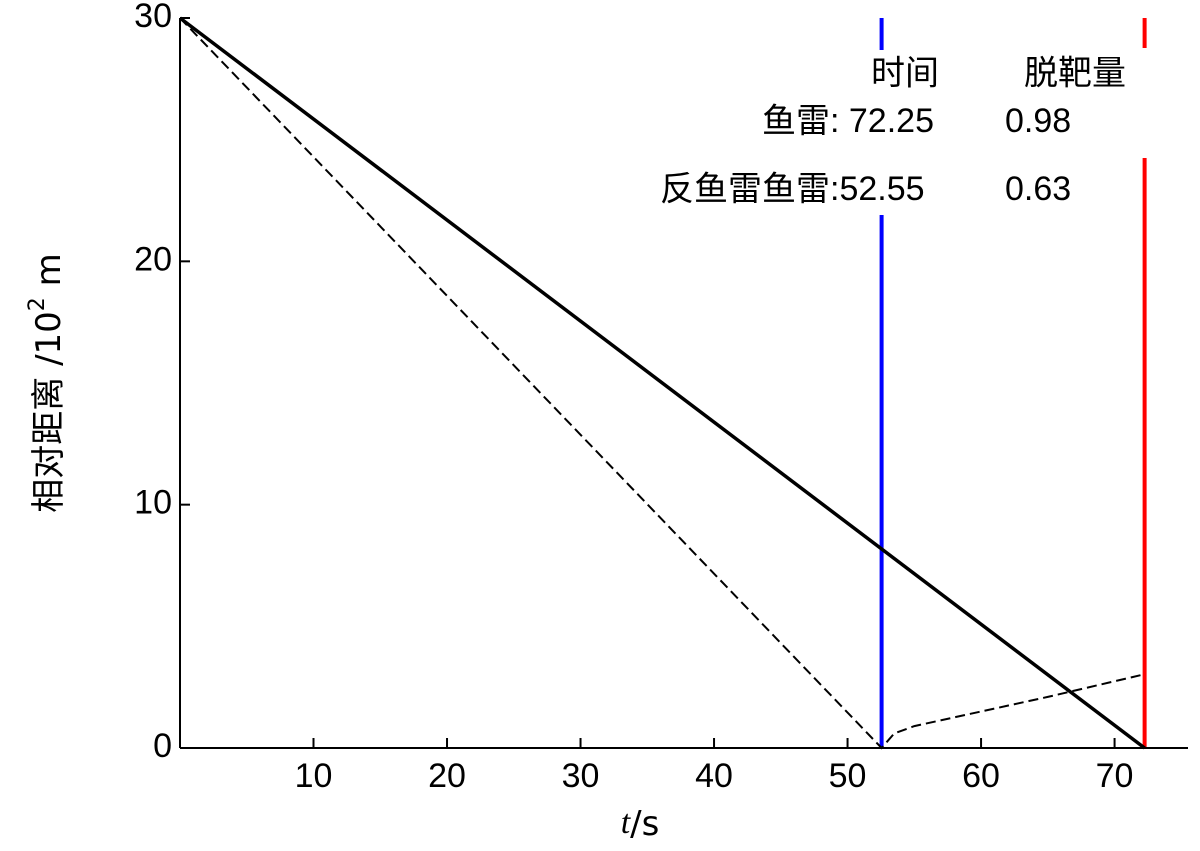  Describe the element at coordinates (37, 304) in the screenshot. I see `y-label-sup: 2` at that location.